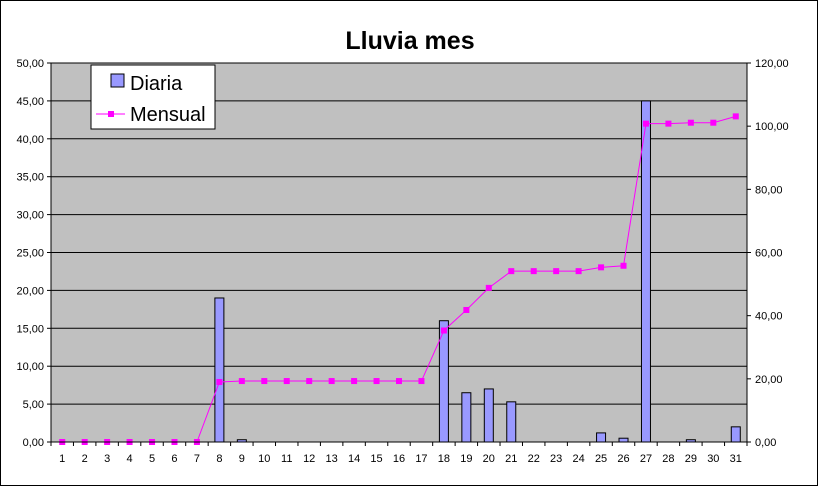  Describe the element at coordinates (33, 443) in the screenshot. I see `y-tick-label: 0,00` at that location.